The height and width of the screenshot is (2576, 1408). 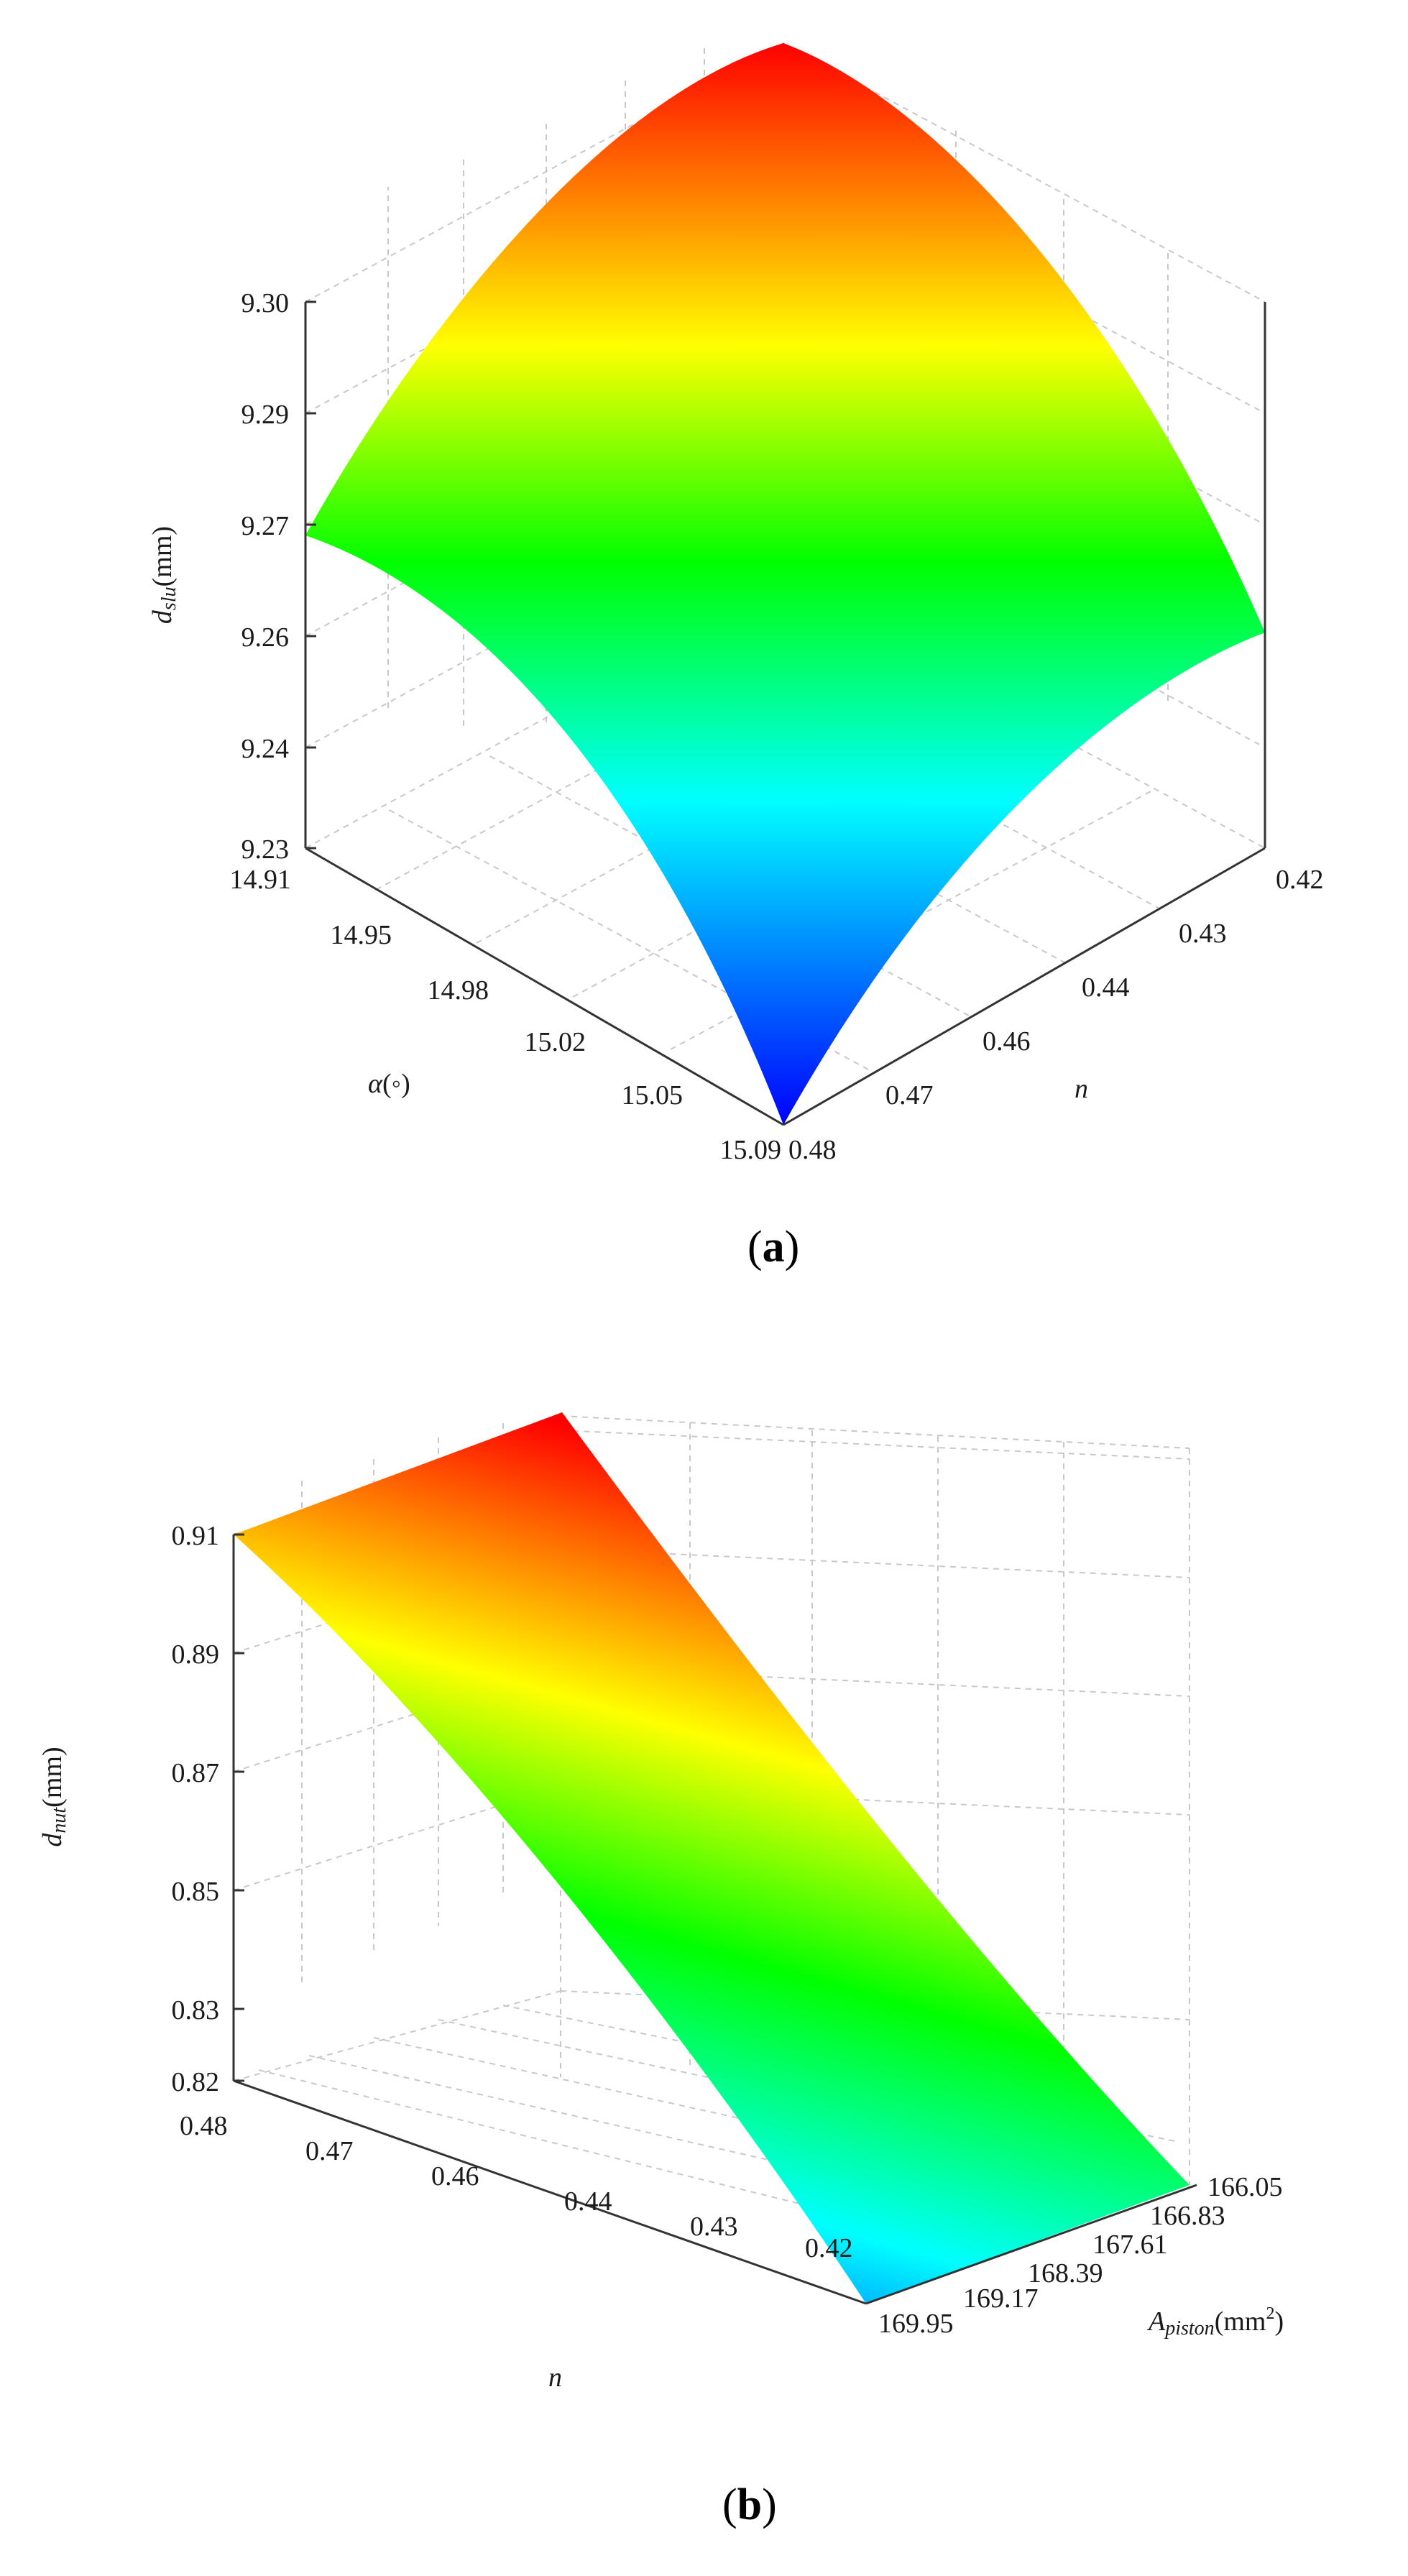 What do you see at coordinates (459, 990) in the screenshot?
I see `chart-a-x-tick: 14.98` at bounding box center [459, 990].